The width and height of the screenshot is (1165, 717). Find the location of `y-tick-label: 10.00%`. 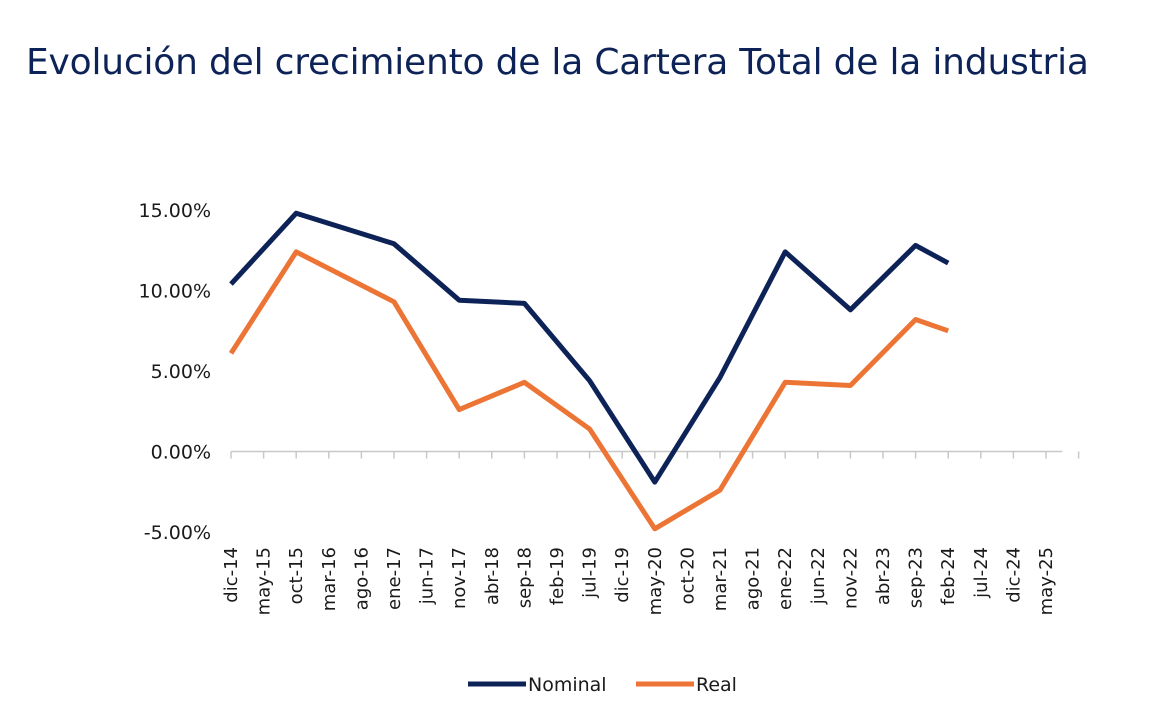

y-tick-label: 10.00% is located at coordinates (175, 292).